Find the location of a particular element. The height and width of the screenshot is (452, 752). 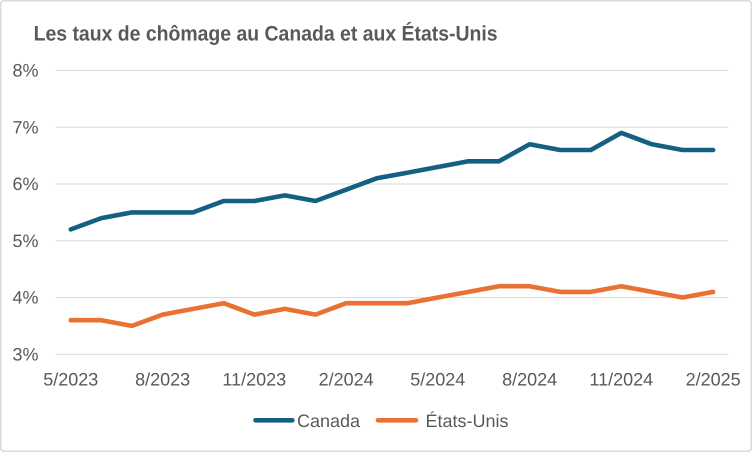

svg-text: 4% is located at coordinates (25, 298).